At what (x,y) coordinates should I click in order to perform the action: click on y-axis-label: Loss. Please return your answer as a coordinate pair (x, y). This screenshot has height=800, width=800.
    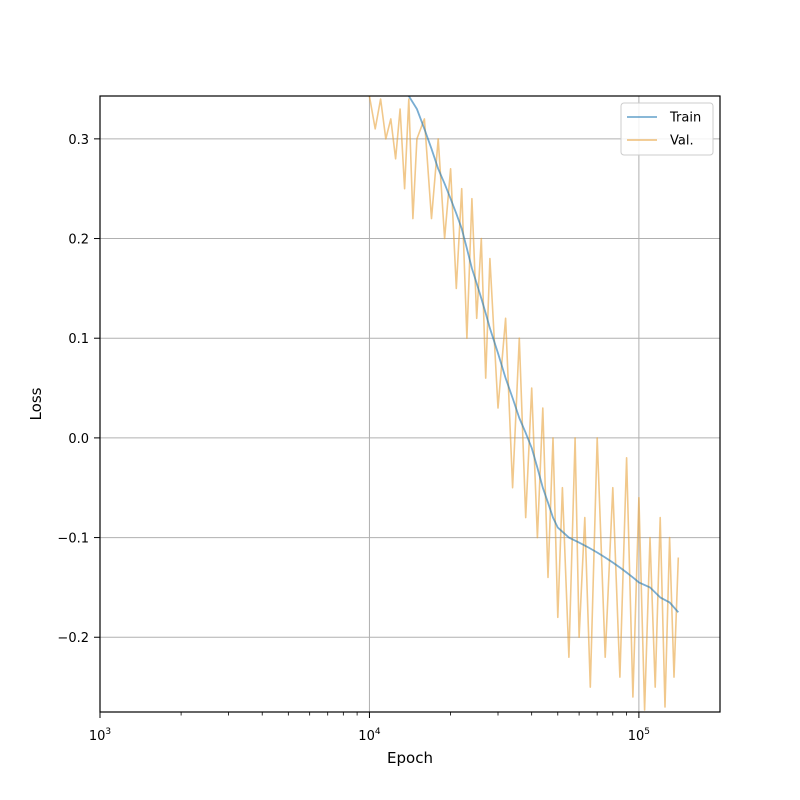
    Looking at the image, I should click on (36, 403).